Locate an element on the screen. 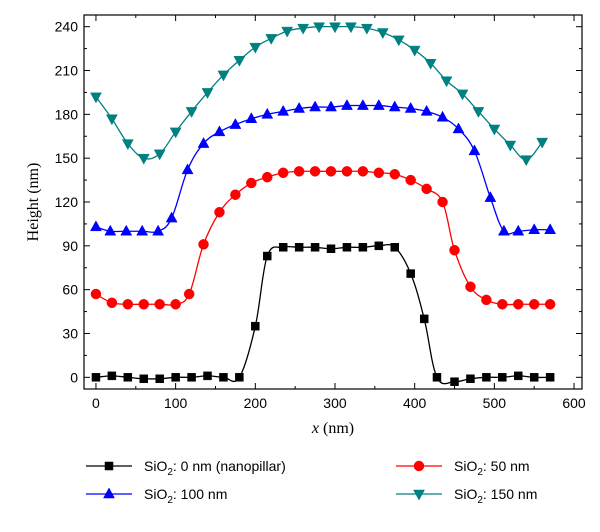  legend-label-suffix: : 0 nm (nanopillar) is located at coordinates (229, 466).